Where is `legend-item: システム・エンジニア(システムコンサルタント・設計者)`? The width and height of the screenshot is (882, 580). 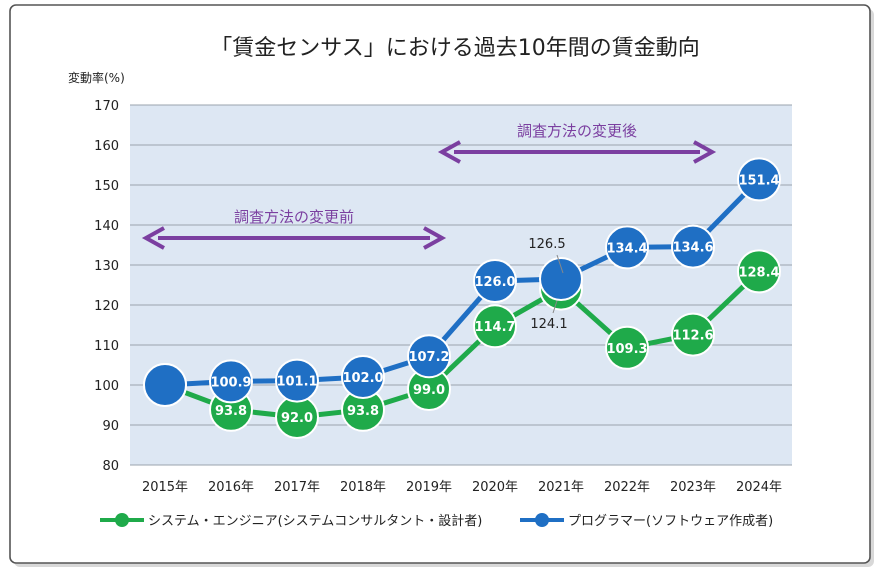
legend-item: システム・エンジニア(システムコンサルタント・設計者) is located at coordinates (291, 521).